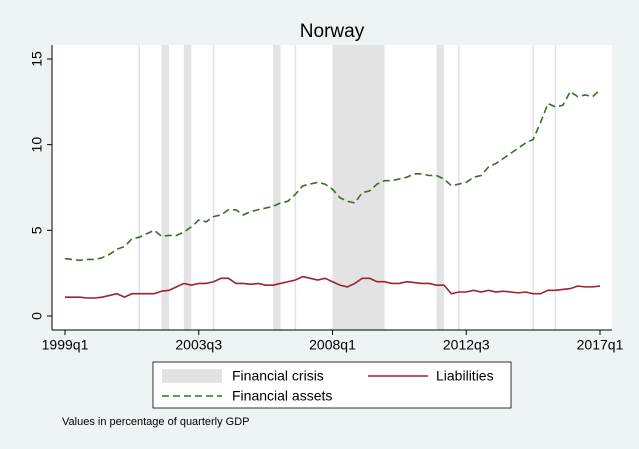 The image size is (639, 449). Describe the element at coordinates (600, 345) in the screenshot. I see `x-tick-label: 2017q1` at that location.